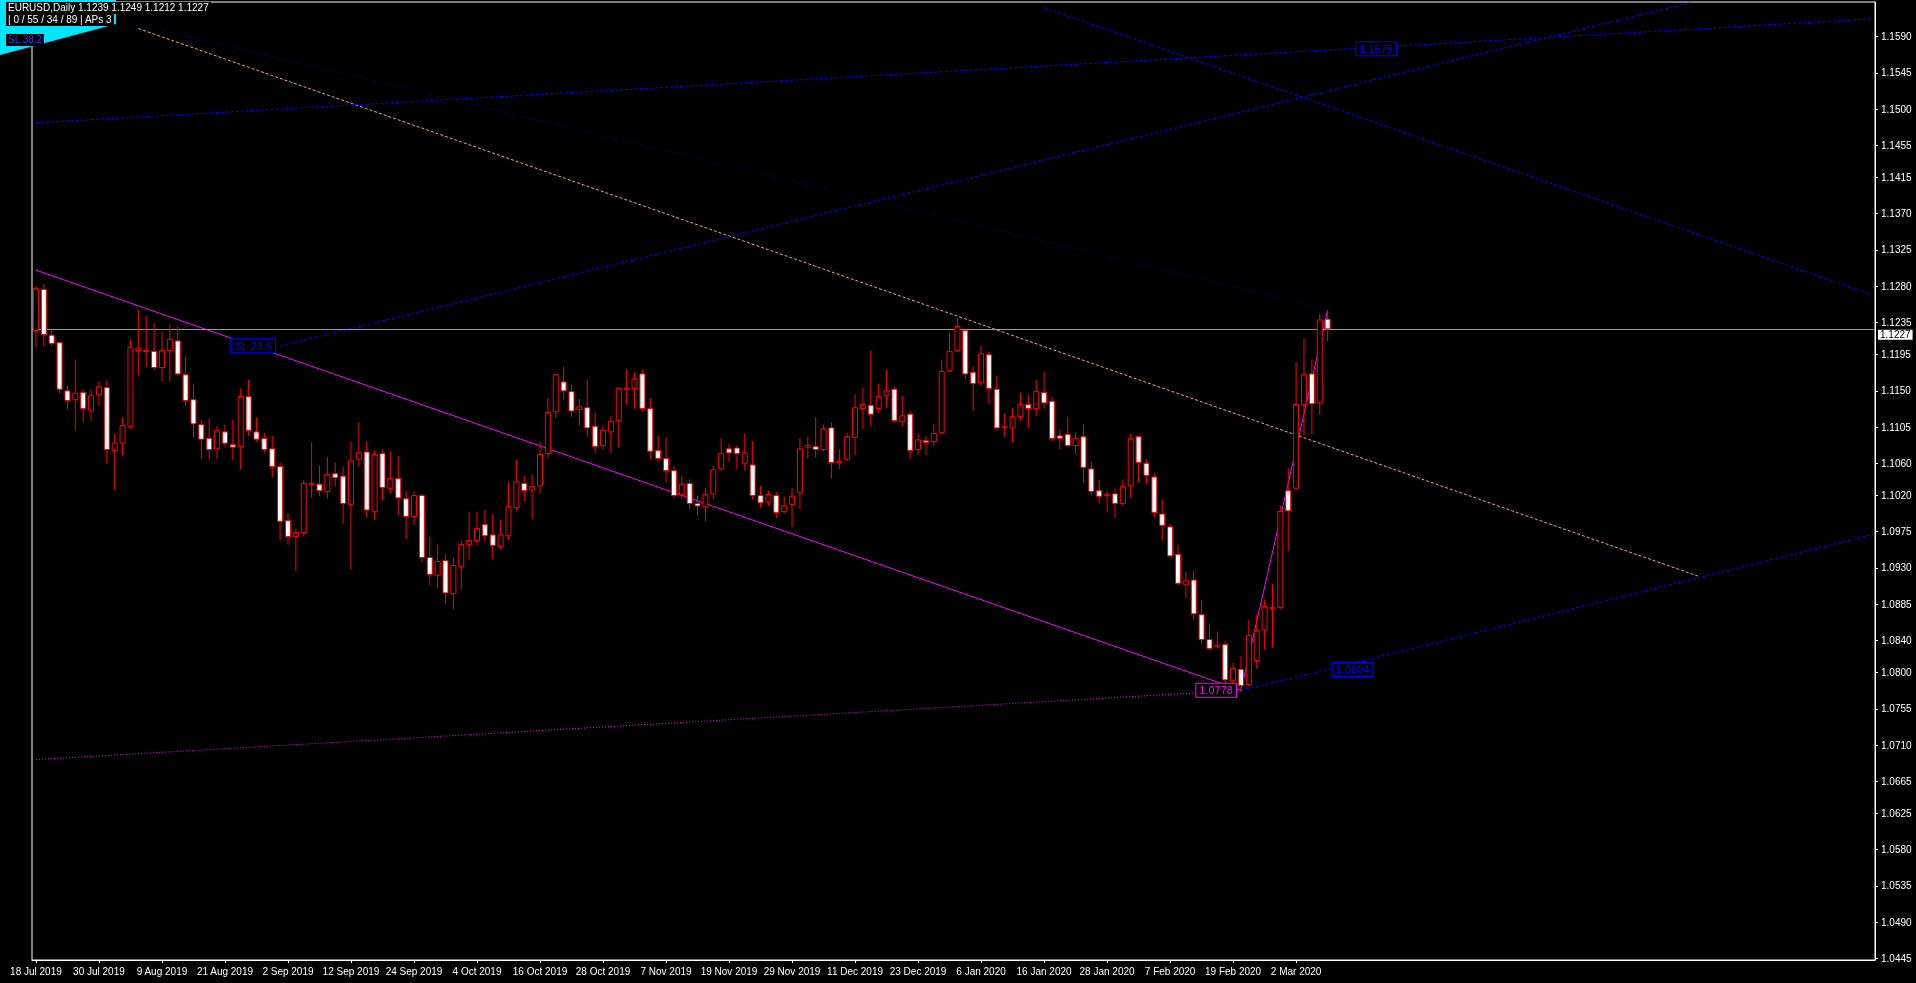 The image size is (1916, 983). I want to click on y-tick-label: 1.1235, so click(1897, 322).